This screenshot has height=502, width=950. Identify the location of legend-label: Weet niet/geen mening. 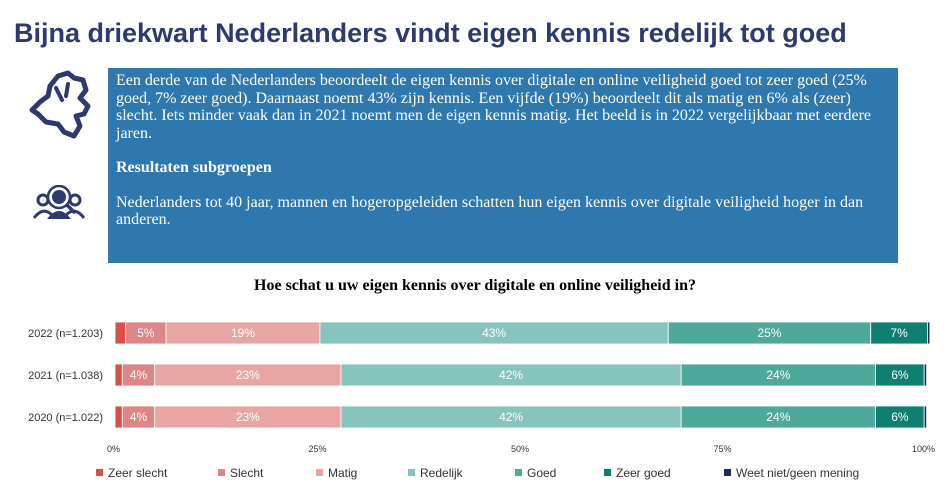
(797, 473).